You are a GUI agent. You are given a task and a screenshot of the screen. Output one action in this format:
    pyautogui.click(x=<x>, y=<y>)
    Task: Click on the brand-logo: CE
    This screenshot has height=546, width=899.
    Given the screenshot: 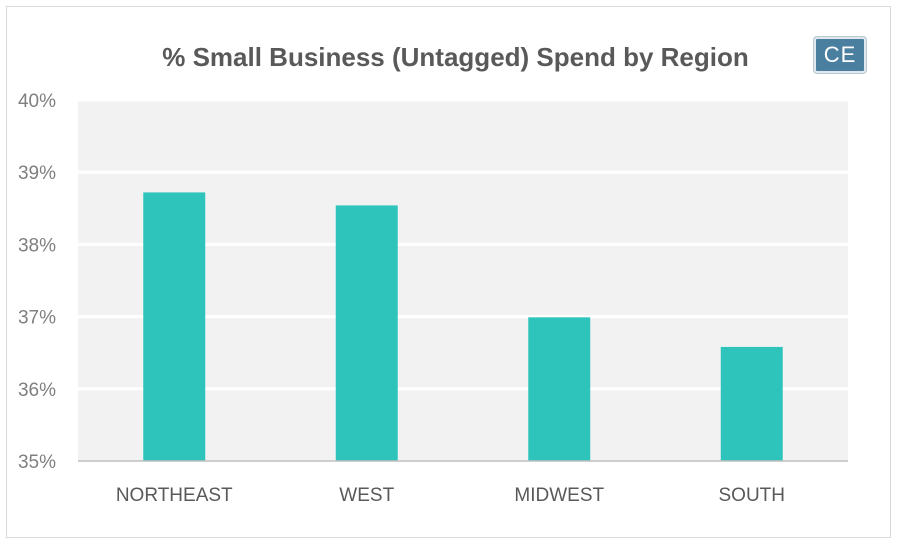 What is the action you would take?
    pyautogui.click(x=840, y=55)
    